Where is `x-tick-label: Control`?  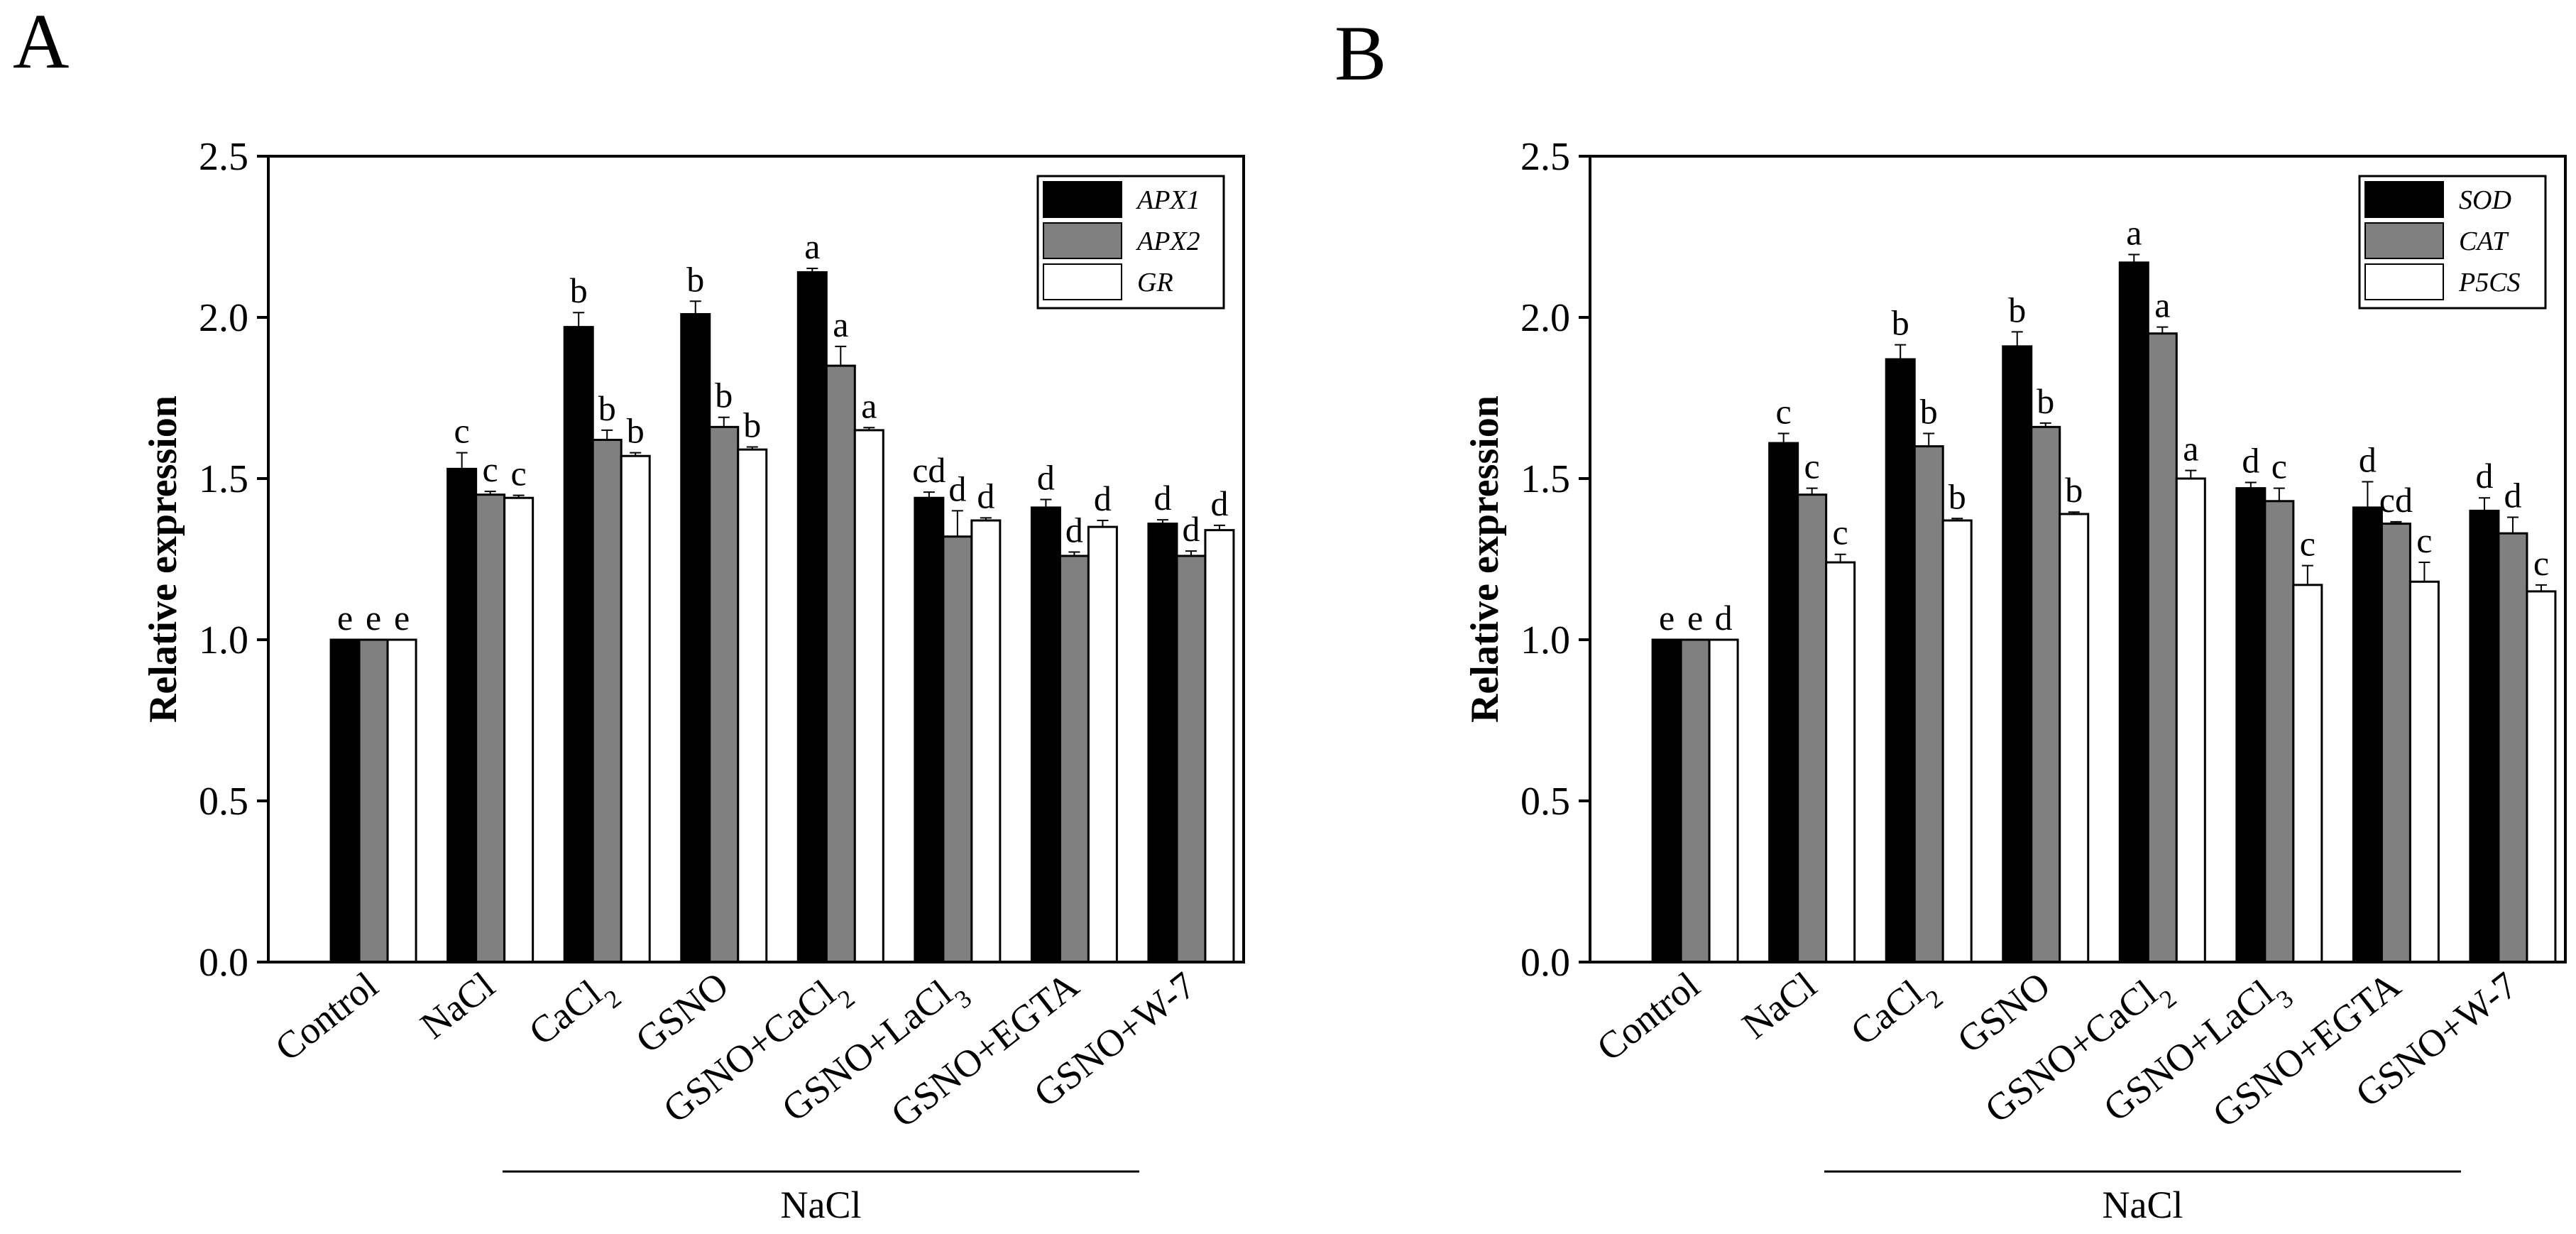 x-tick-label: Control is located at coordinates (327, 1016).